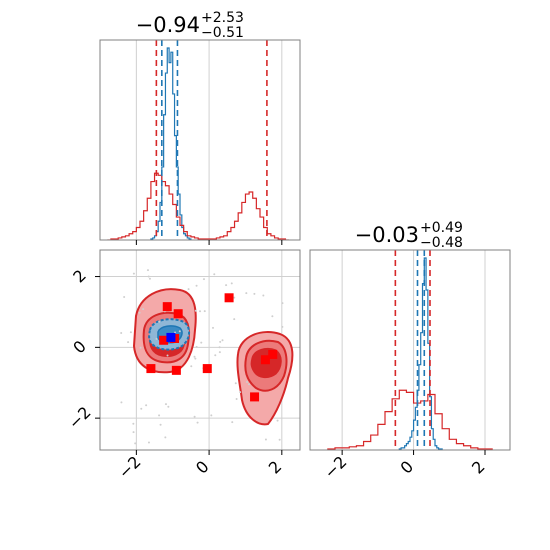  I want to click on marginal-2-title-value: −0.03, so click(387, 235).